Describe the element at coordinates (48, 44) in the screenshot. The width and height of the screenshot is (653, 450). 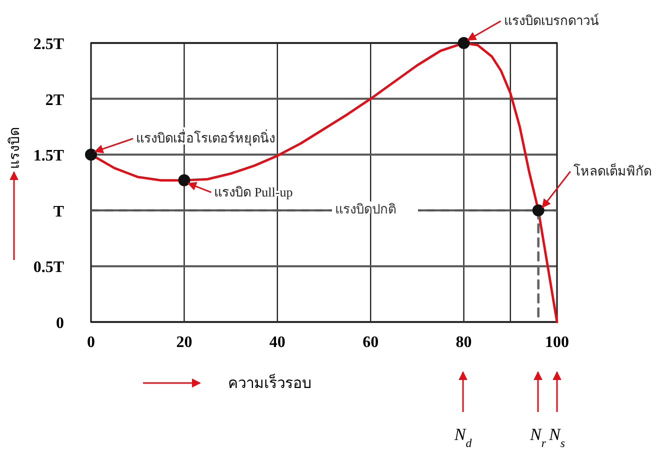
I see `y-tick-label: 2.5T` at that location.